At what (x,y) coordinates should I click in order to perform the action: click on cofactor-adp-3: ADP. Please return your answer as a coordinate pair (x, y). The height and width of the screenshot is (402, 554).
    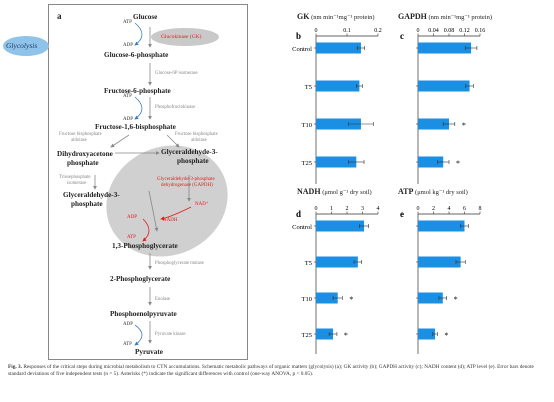
    Looking at the image, I should click on (132, 217).